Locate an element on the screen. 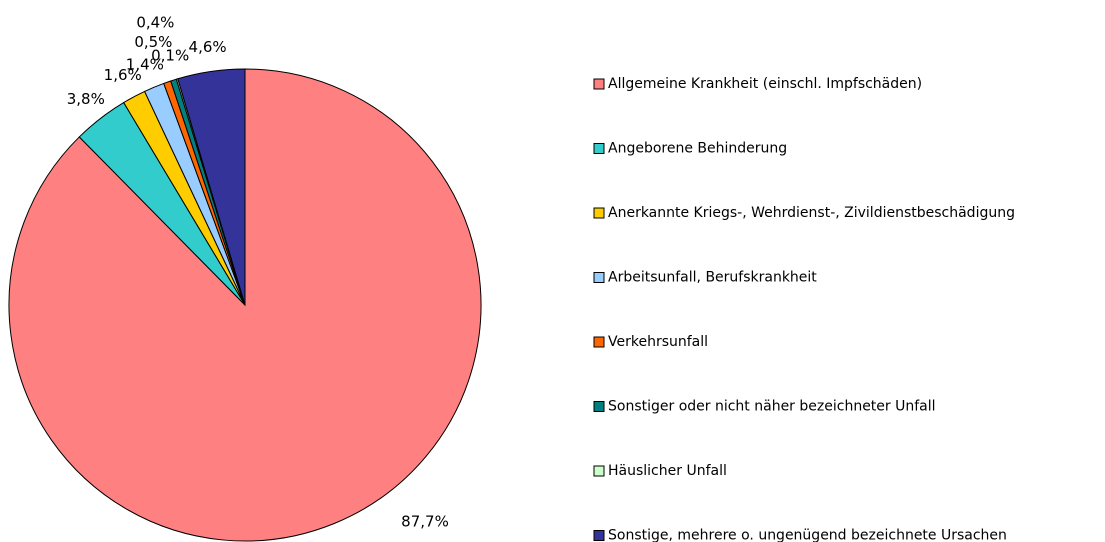 Image resolution: width=1105 pixels, height=542 pixels. legend-label: Verkehrsunfall is located at coordinates (658, 342).